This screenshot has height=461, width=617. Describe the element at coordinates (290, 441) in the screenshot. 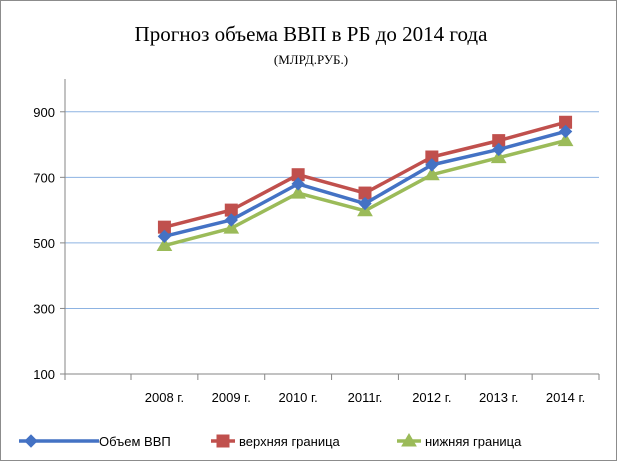

I see `legend-label: верхняя граница` at that location.